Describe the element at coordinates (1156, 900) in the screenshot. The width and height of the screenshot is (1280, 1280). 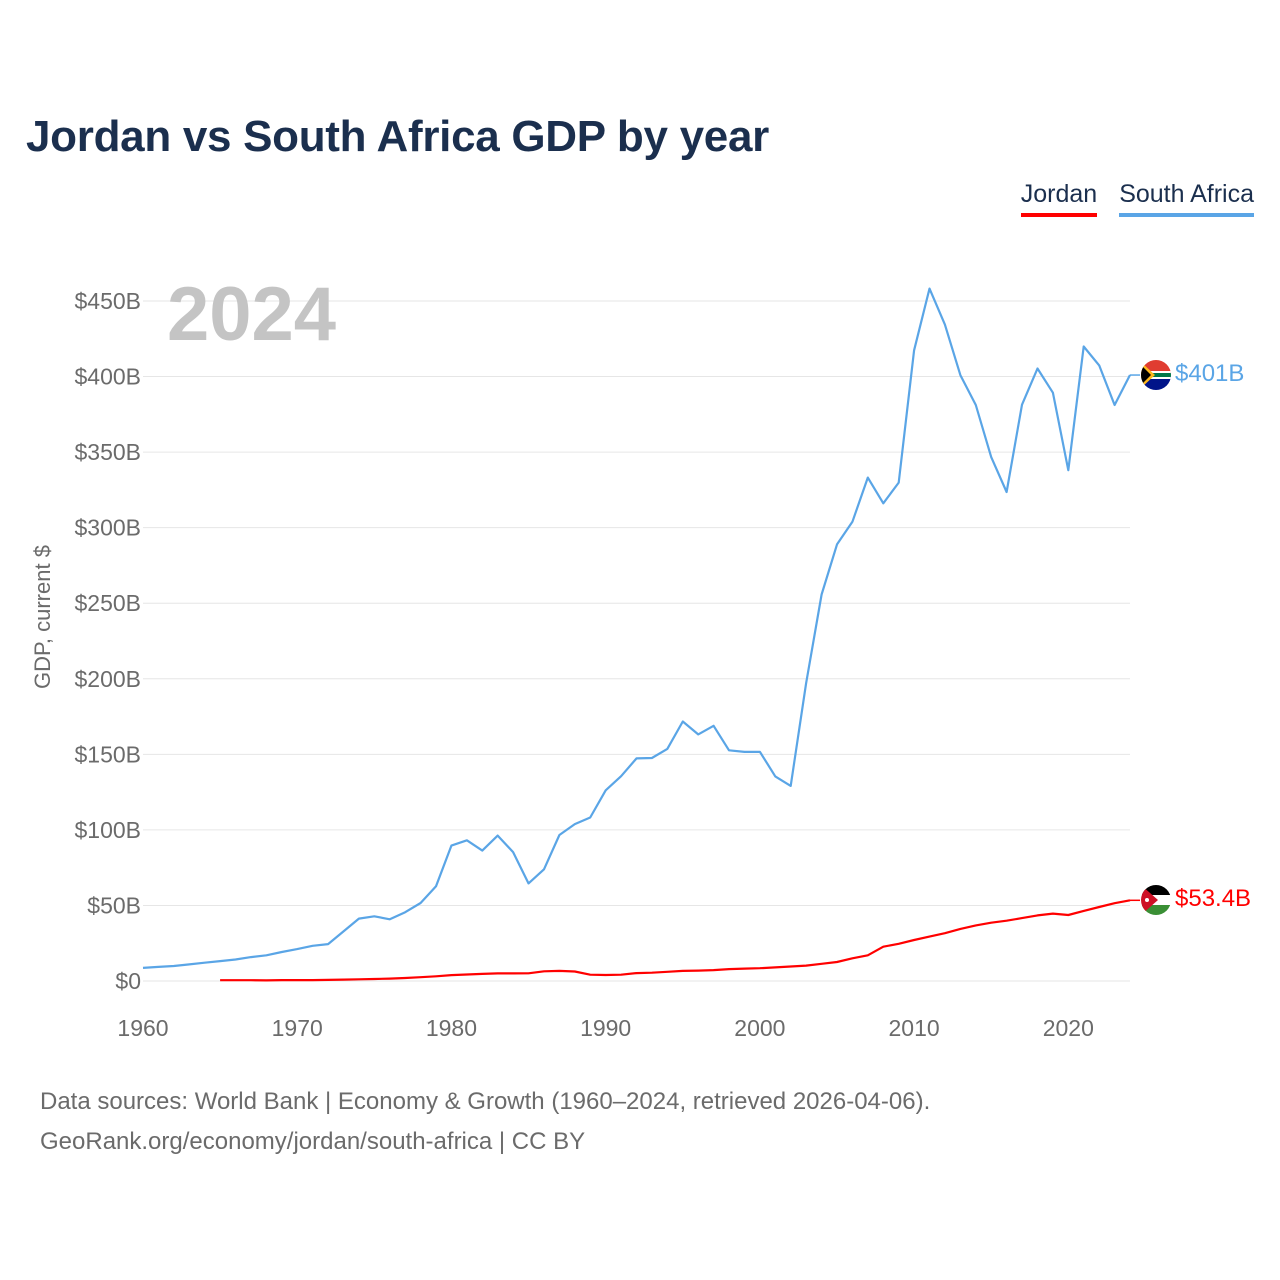
I see `jordan-flag-icon` at that location.